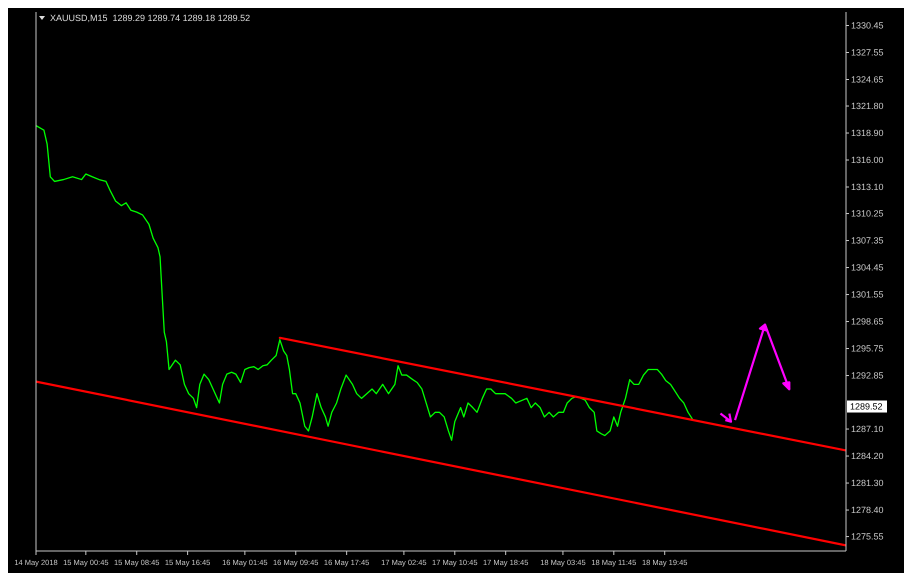  I want to click on y-tick-label: 1307.35, so click(867, 241).